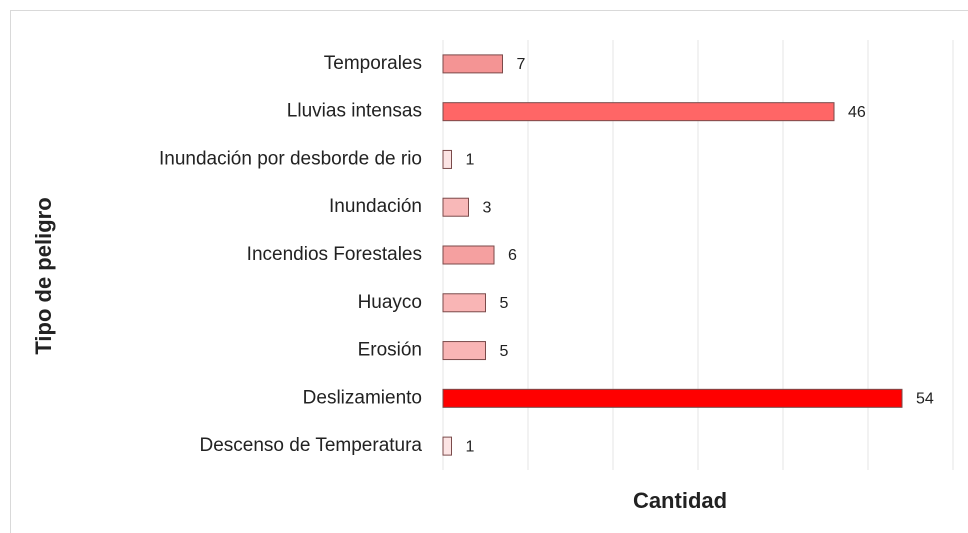 The image size is (968, 533). Describe the element at coordinates (857, 112) in the screenshot. I see `value-label: 46` at that location.